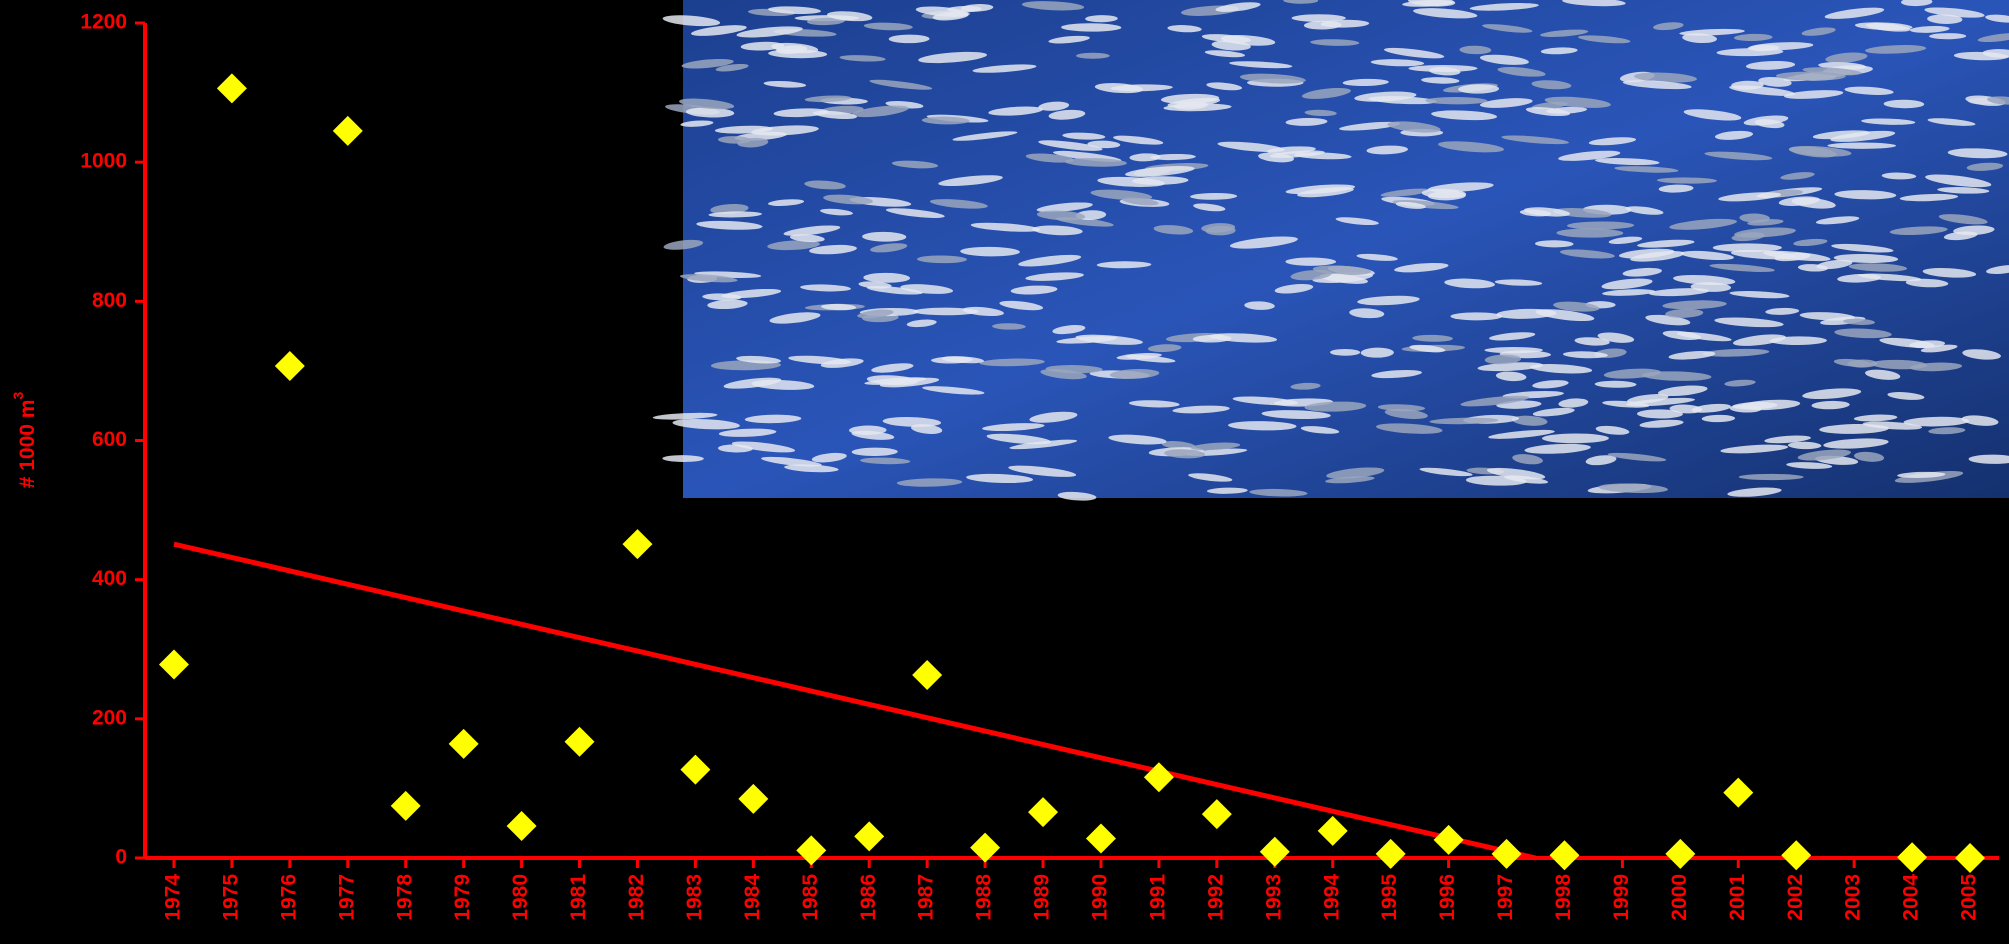 Image resolution: width=2009 pixels, height=944 pixels. I want to click on x-tick-label: 1978, so click(404, 897).